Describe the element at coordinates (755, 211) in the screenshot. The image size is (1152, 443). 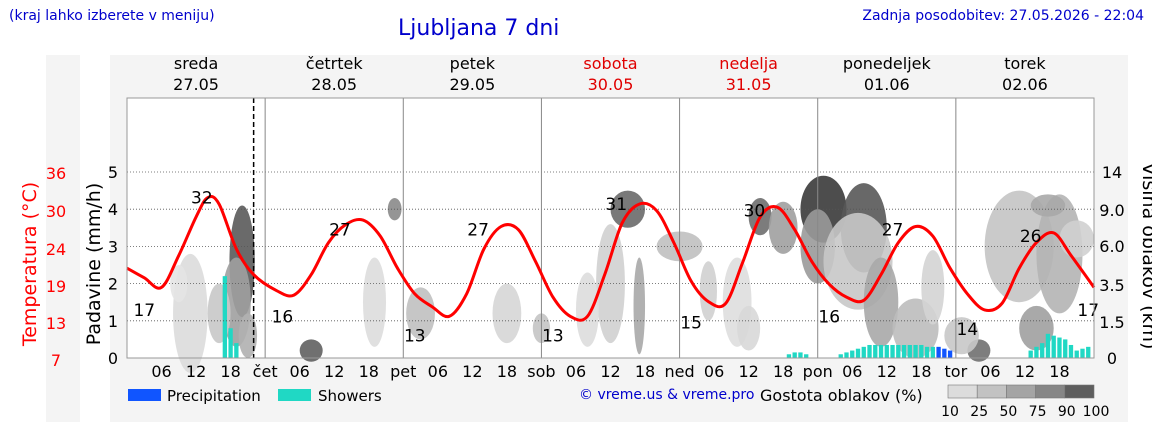
I see `temperature-value-label: 30` at that location.